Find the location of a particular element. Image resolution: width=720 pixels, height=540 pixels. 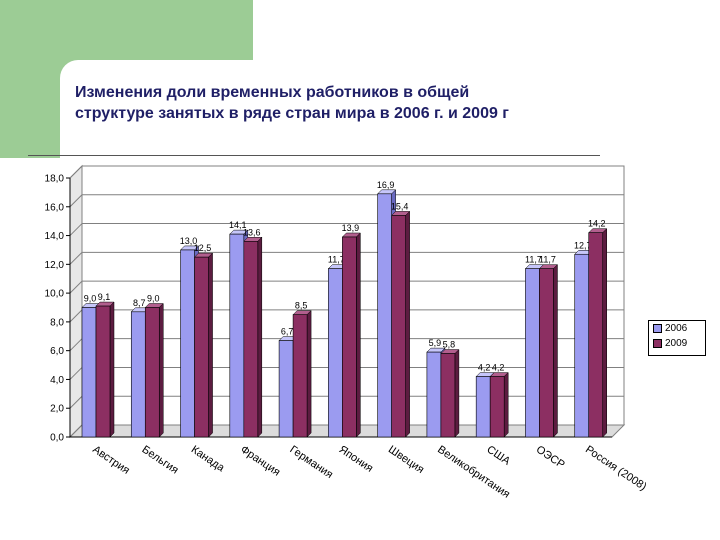

x-tick-label: Бельгия is located at coordinates (160, 460).